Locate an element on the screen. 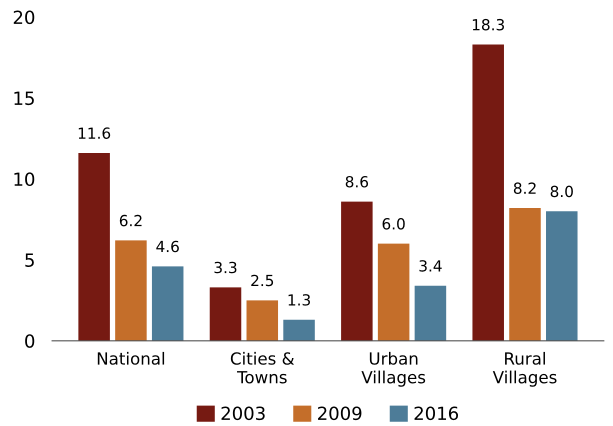 The width and height of the screenshot is (613, 426). x-tick-label: Urban Villages is located at coordinates (393, 369).